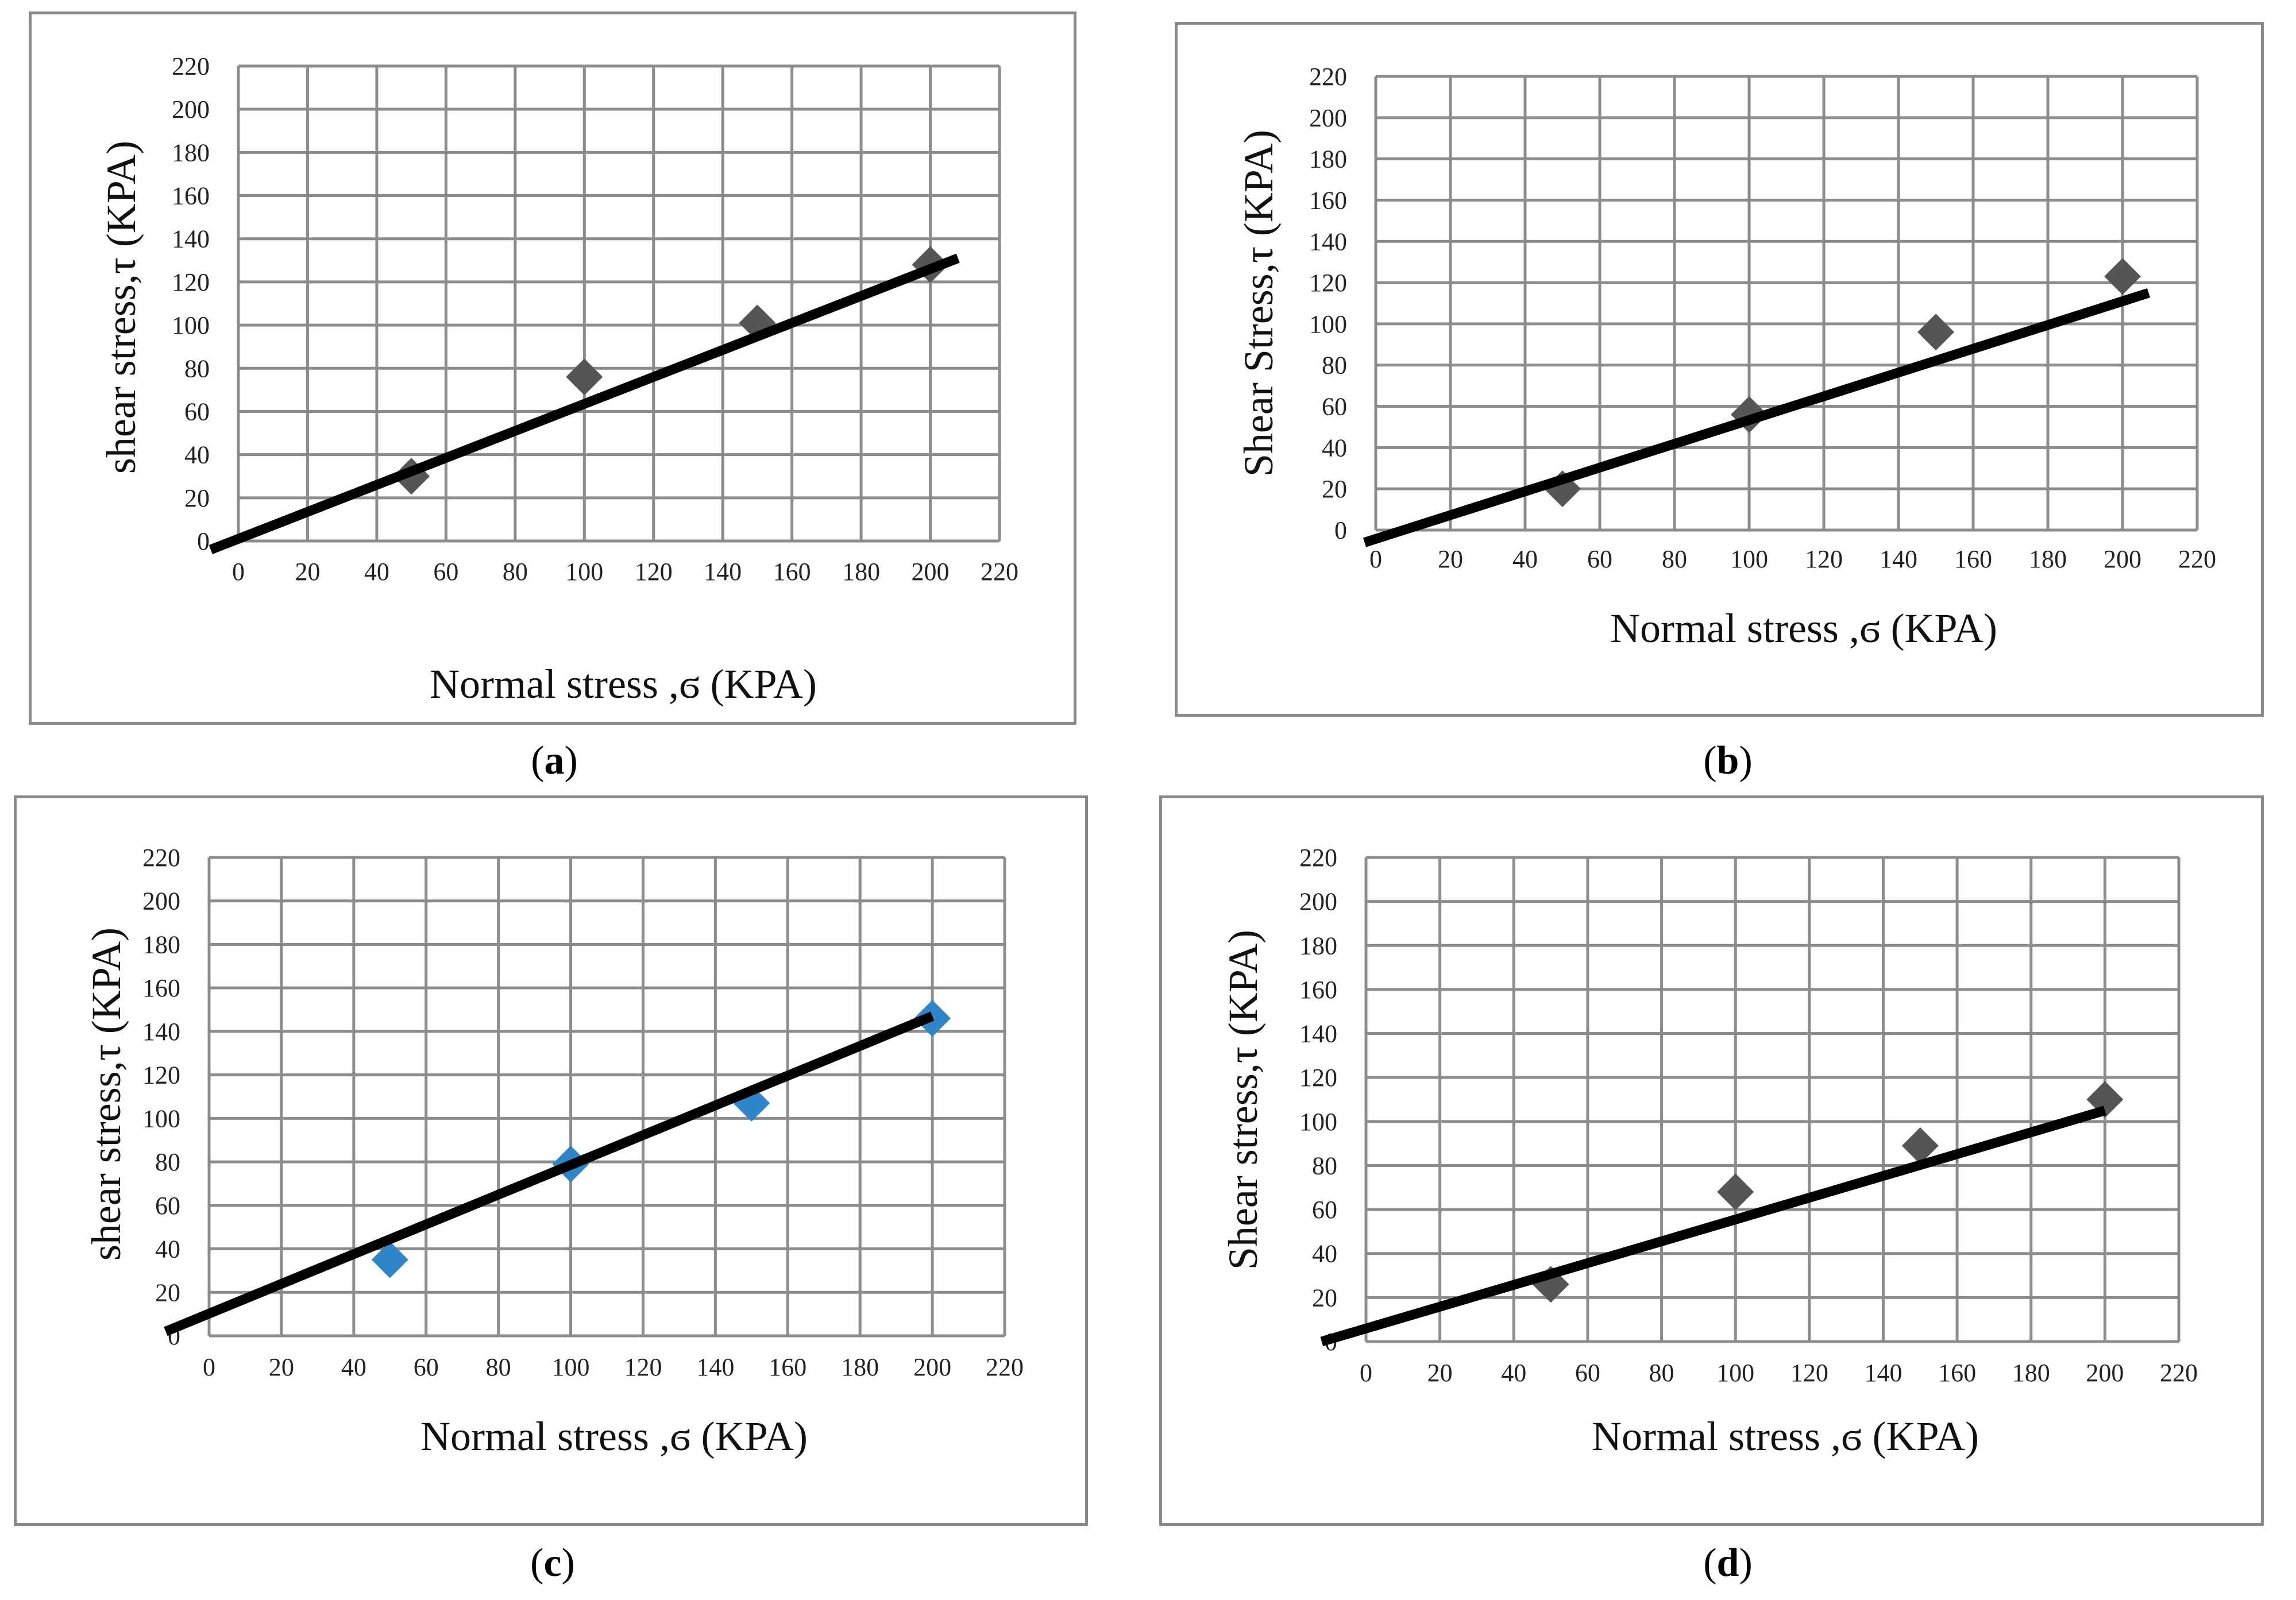  Describe the element at coordinates (106, 1094) in the screenshot. I see `y-axis-title: shear stress,τ (KPA)` at that location.